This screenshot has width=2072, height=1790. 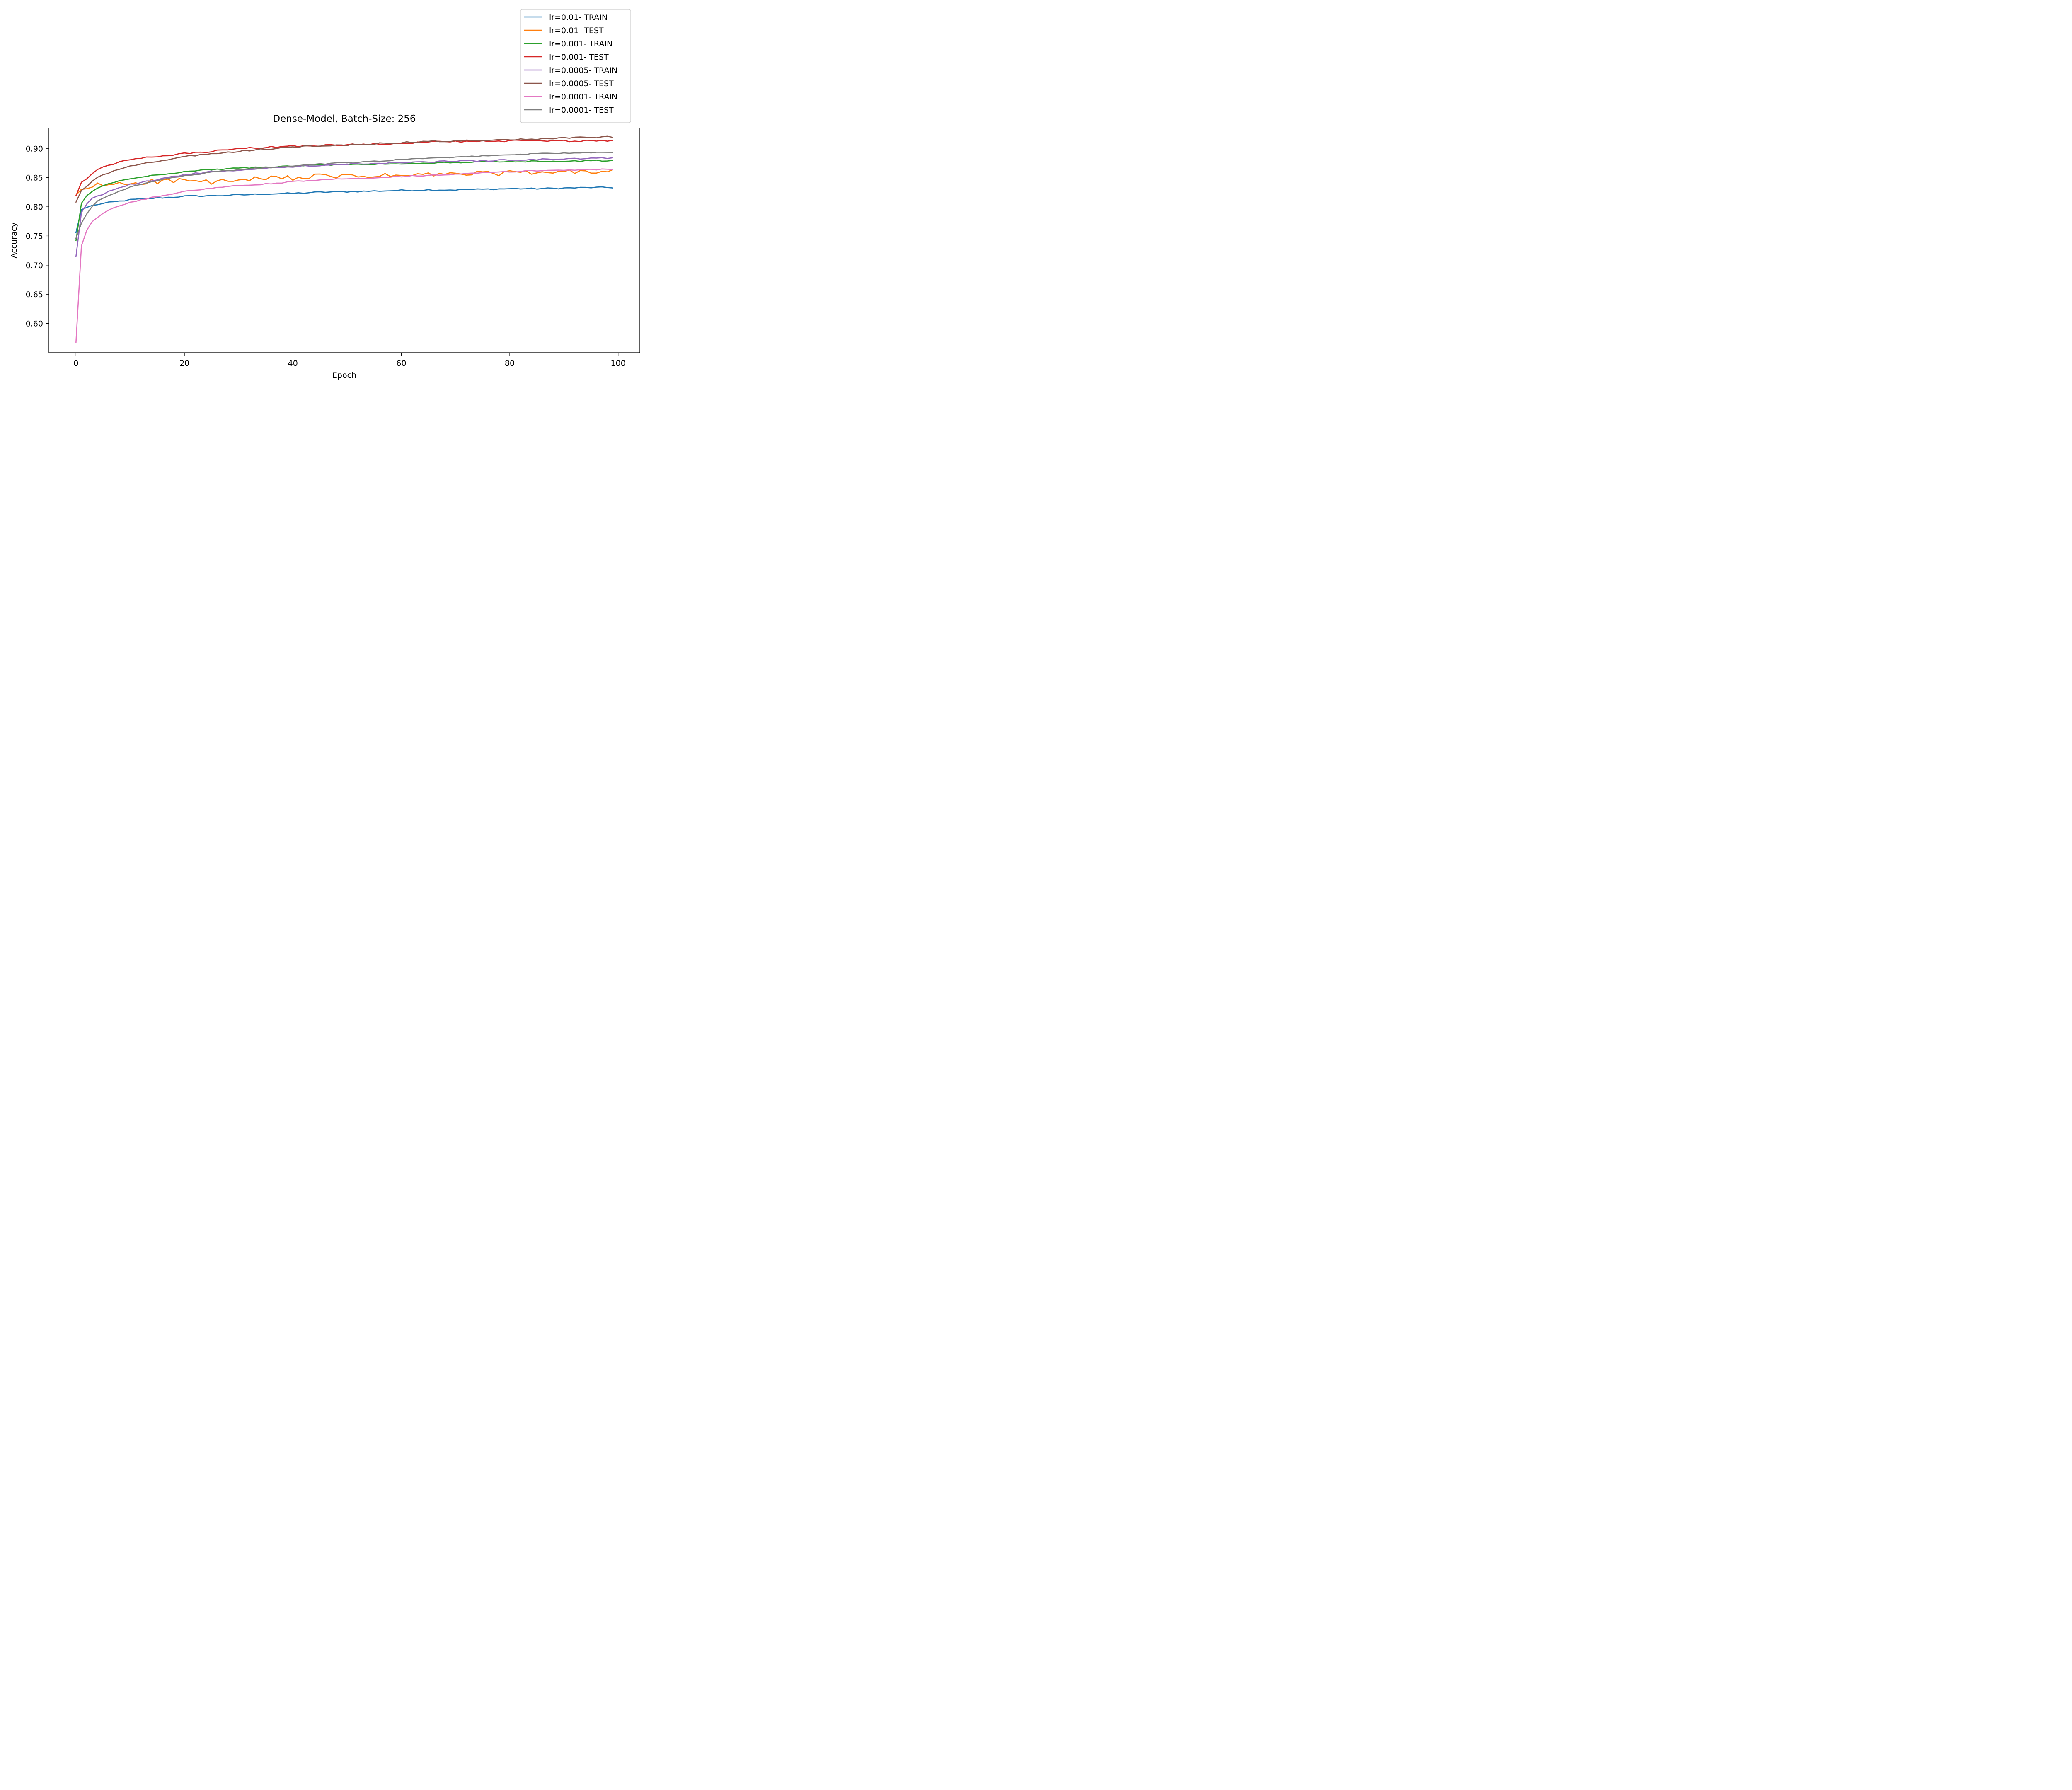 I want to click on y-tick-label: 0.90, so click(x=34, y=149).